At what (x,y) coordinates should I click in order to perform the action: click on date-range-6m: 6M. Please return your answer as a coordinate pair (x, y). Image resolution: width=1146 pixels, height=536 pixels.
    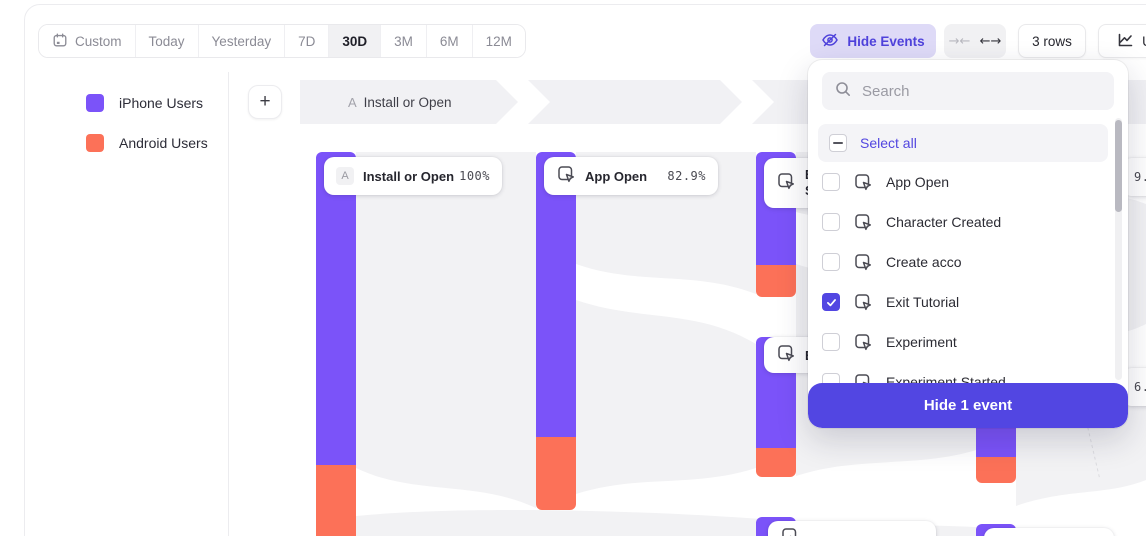
    Looking at the image, I should click on (448, 41).